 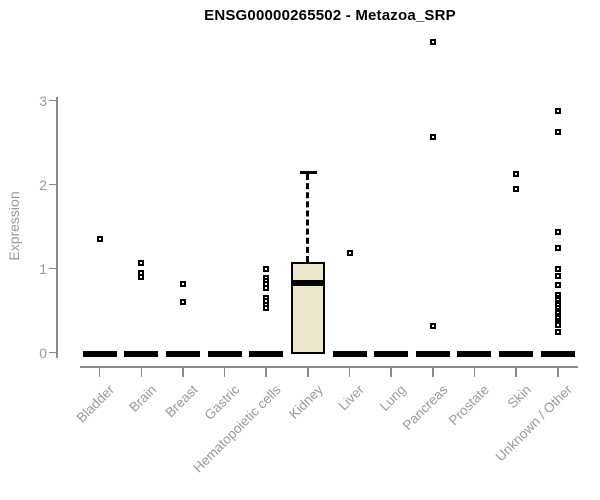 What do you see at coordinates (99, 353) in the screenshot?
I see `collapsed-box-bladder` at bounding box center [99, 353].